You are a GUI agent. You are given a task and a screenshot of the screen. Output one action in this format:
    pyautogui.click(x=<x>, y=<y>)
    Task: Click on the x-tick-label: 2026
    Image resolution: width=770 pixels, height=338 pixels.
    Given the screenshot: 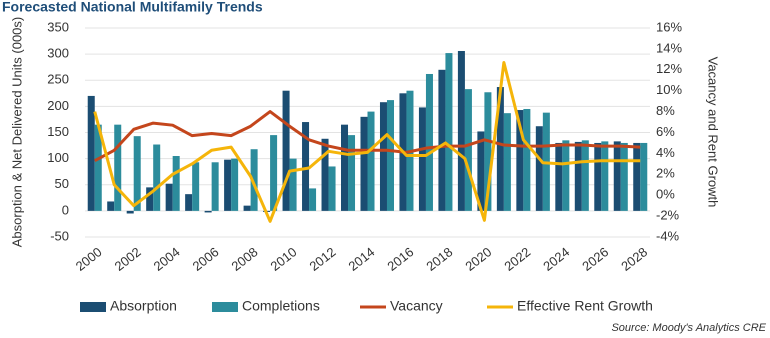 What is the action you would take?
    pyautogui.click(x=595, y=259)
    